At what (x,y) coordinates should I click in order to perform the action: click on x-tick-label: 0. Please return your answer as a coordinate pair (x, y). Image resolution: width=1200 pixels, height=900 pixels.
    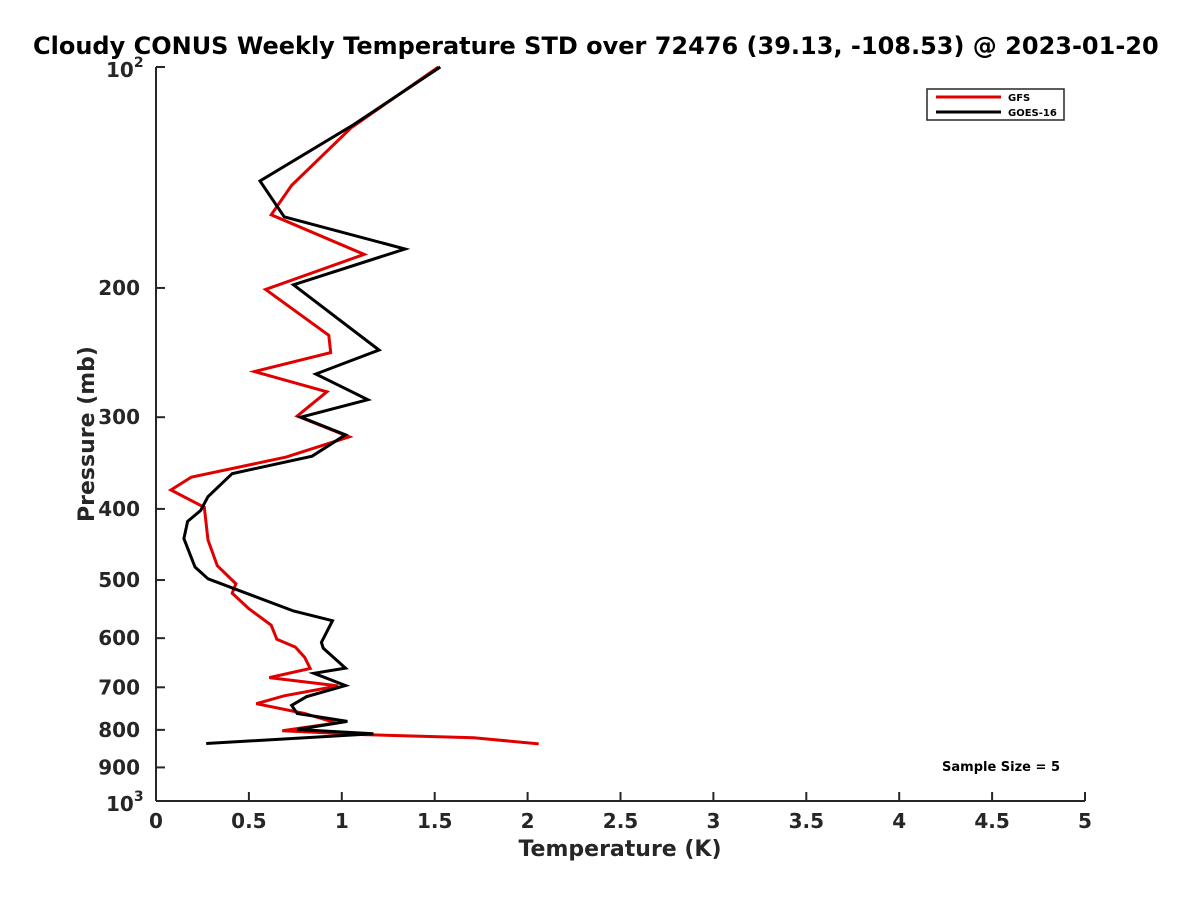
    Looking at the image, I should click on (156, 821).